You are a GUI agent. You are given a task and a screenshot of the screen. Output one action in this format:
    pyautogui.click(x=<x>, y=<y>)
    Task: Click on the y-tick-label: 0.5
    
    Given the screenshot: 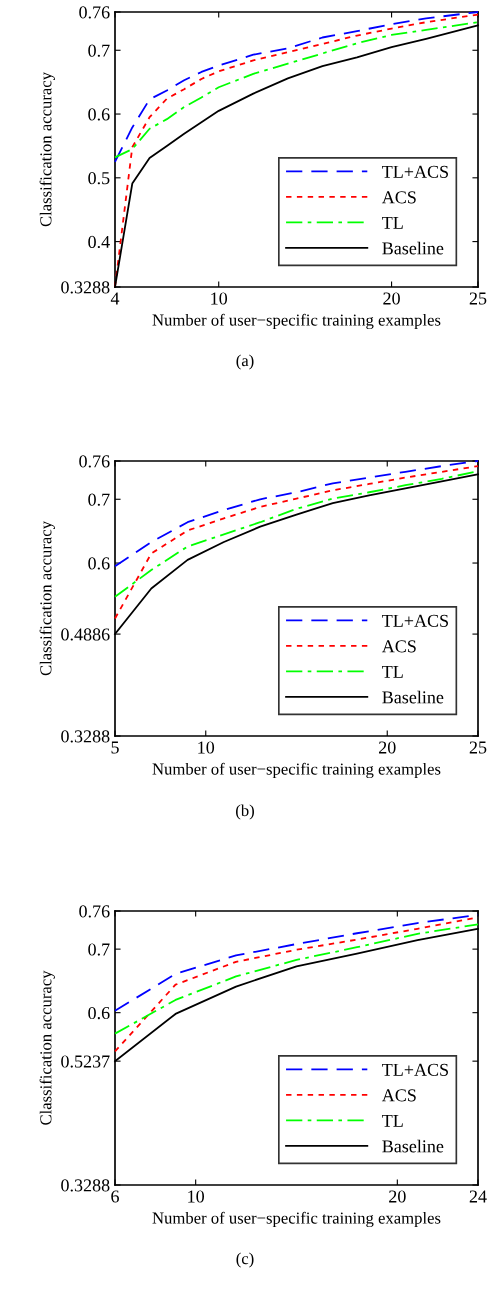 What is the action you would take?
    pyautogui.click(x=99, y=178)
    